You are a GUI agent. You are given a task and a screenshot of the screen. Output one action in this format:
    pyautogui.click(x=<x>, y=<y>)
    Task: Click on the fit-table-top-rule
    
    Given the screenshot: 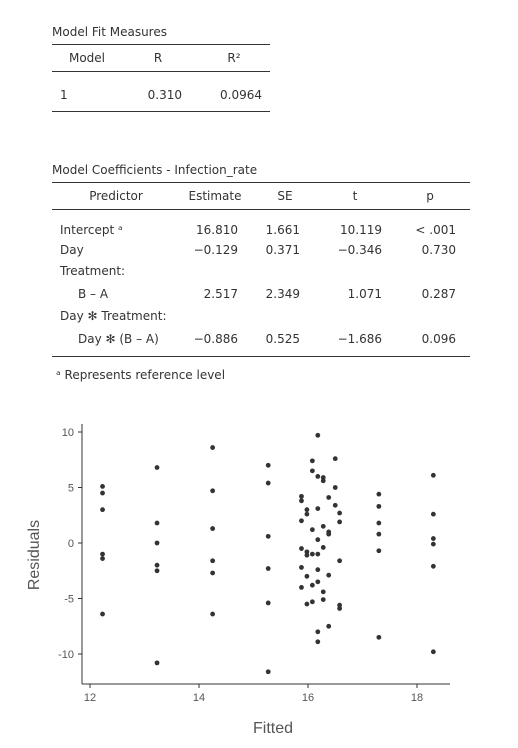 What is the action you would take?
    pyautogui.click(x=161, y=44)
    